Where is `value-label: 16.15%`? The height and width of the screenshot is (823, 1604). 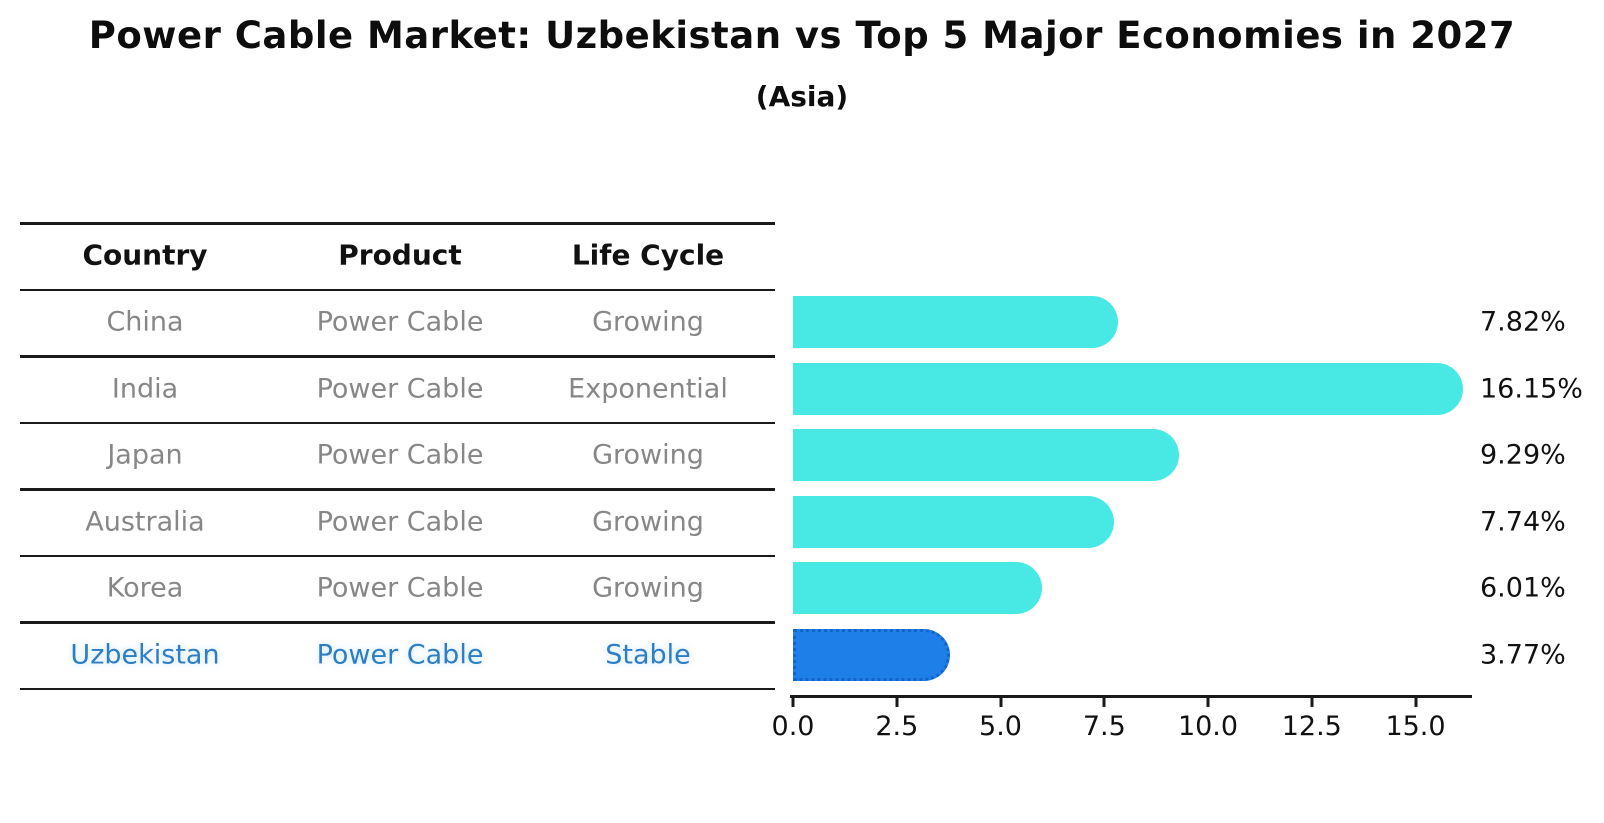 value-label: 16.15% is located at coordinates (1531, 388).